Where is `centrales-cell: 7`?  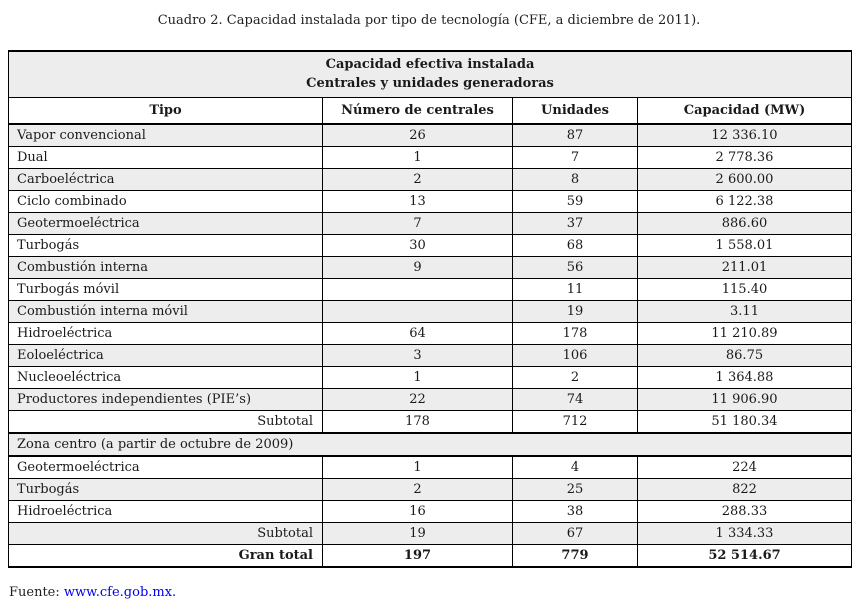
centrales-cell: 7 is located at coordinates (417, 223).